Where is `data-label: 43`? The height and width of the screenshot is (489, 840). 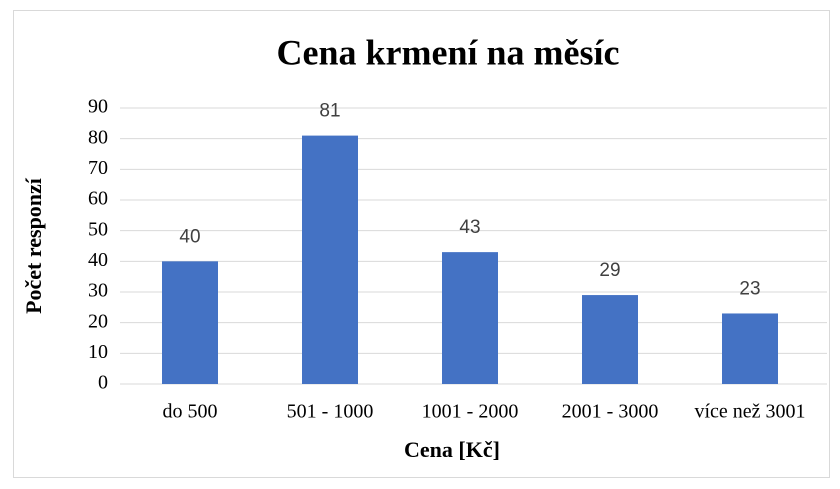 data-label: 43 is located at coordinates (469, 227).